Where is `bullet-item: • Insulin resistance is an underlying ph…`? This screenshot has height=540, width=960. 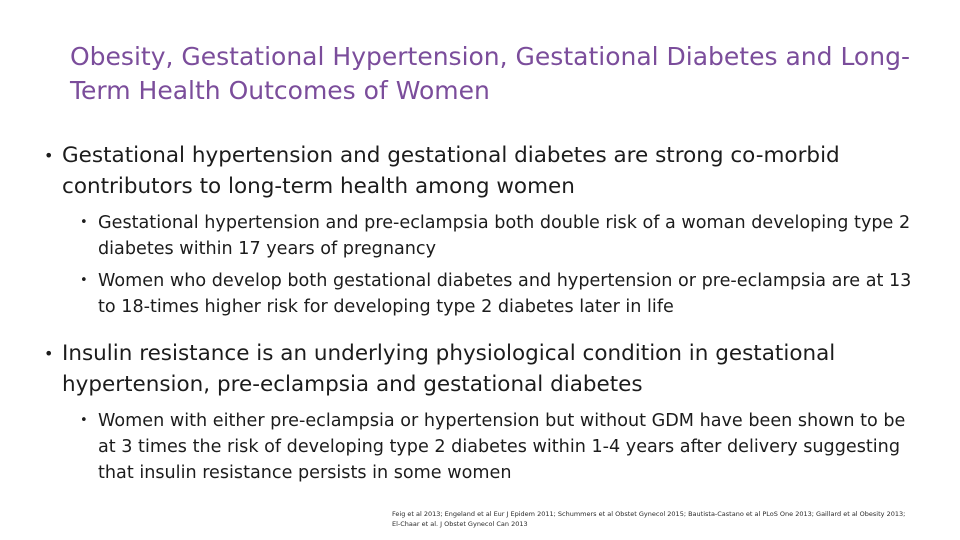
bullet-item: • Insulin resistance is an underlying ph… is located at coordinates (484, 369).